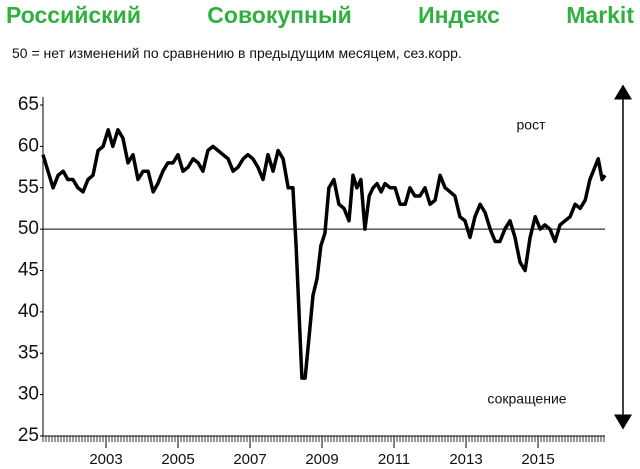 The width and height of the screenshot is (640, 469). I want to click on x-tick-label: 2009, so click(321, 459).